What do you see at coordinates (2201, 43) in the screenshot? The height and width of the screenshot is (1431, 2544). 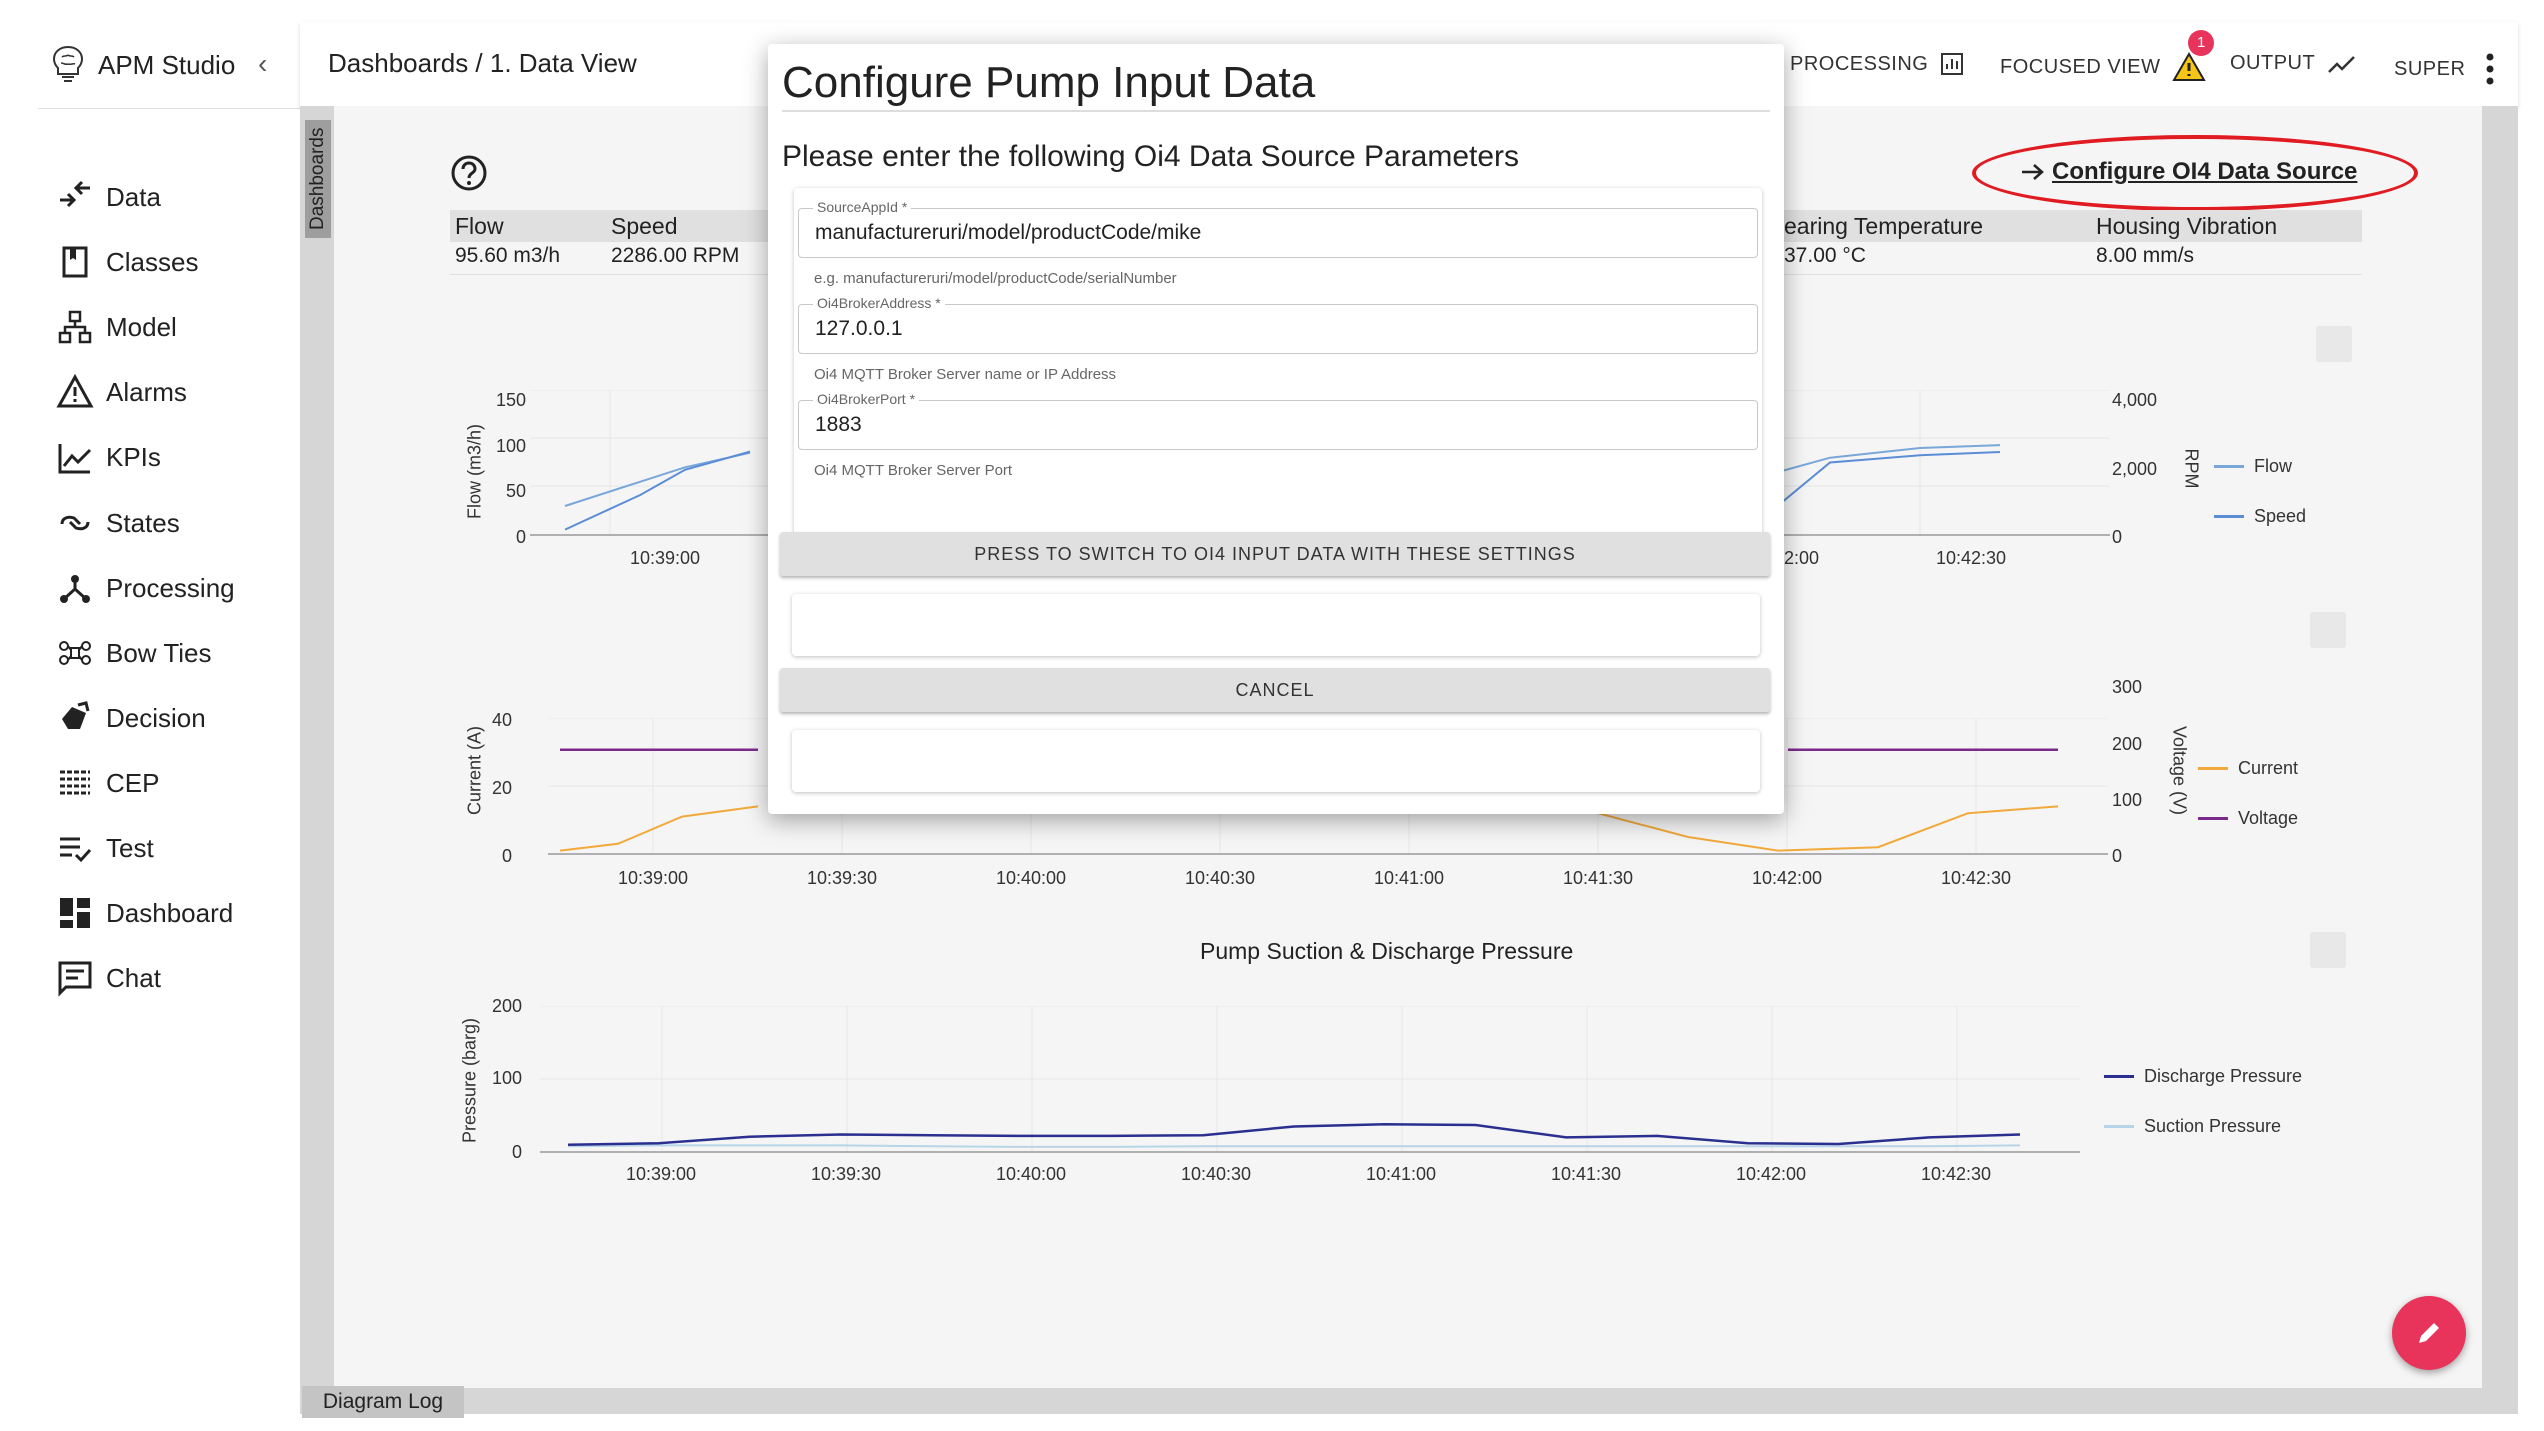 I see `alert-badge: 1` at bounding box center [2201, 43].